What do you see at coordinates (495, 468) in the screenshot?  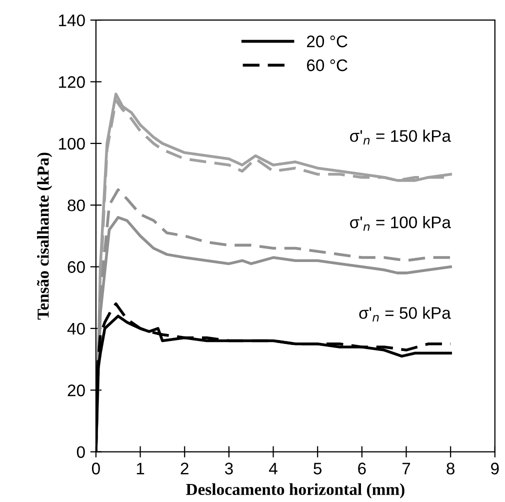 I see `x-tick-label: 9` at bounding box center [495, 468].